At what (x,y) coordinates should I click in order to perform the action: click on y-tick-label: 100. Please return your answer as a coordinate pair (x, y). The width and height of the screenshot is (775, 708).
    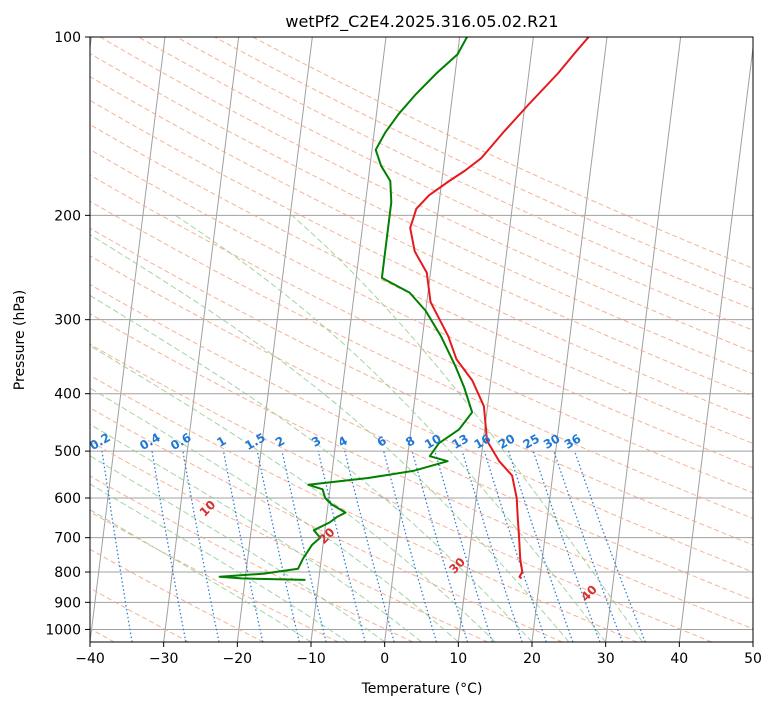
    Looking at the image, I should click on (67, 38).